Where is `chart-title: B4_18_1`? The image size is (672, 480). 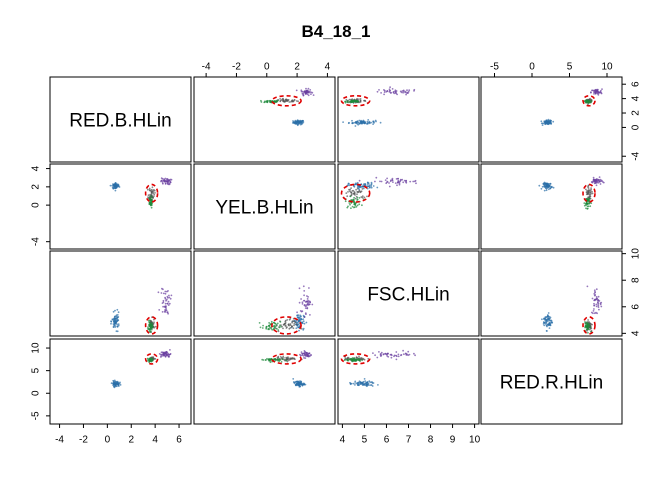 chart-title: B4_18_1 is located at coordinates (335, 31).